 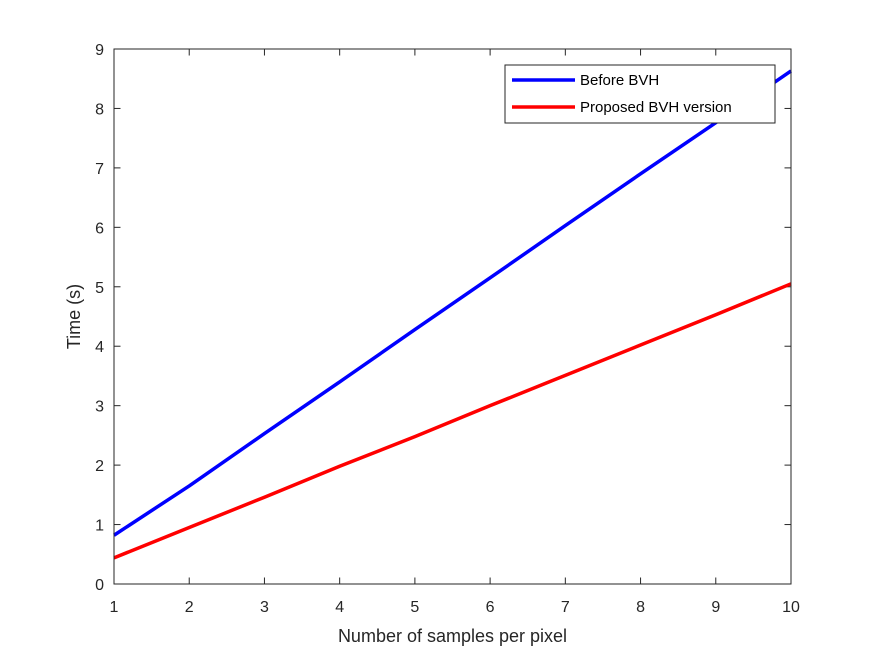 I want to click on legend-label-before-bvh: Before BVH, so click(x=619, y=80).